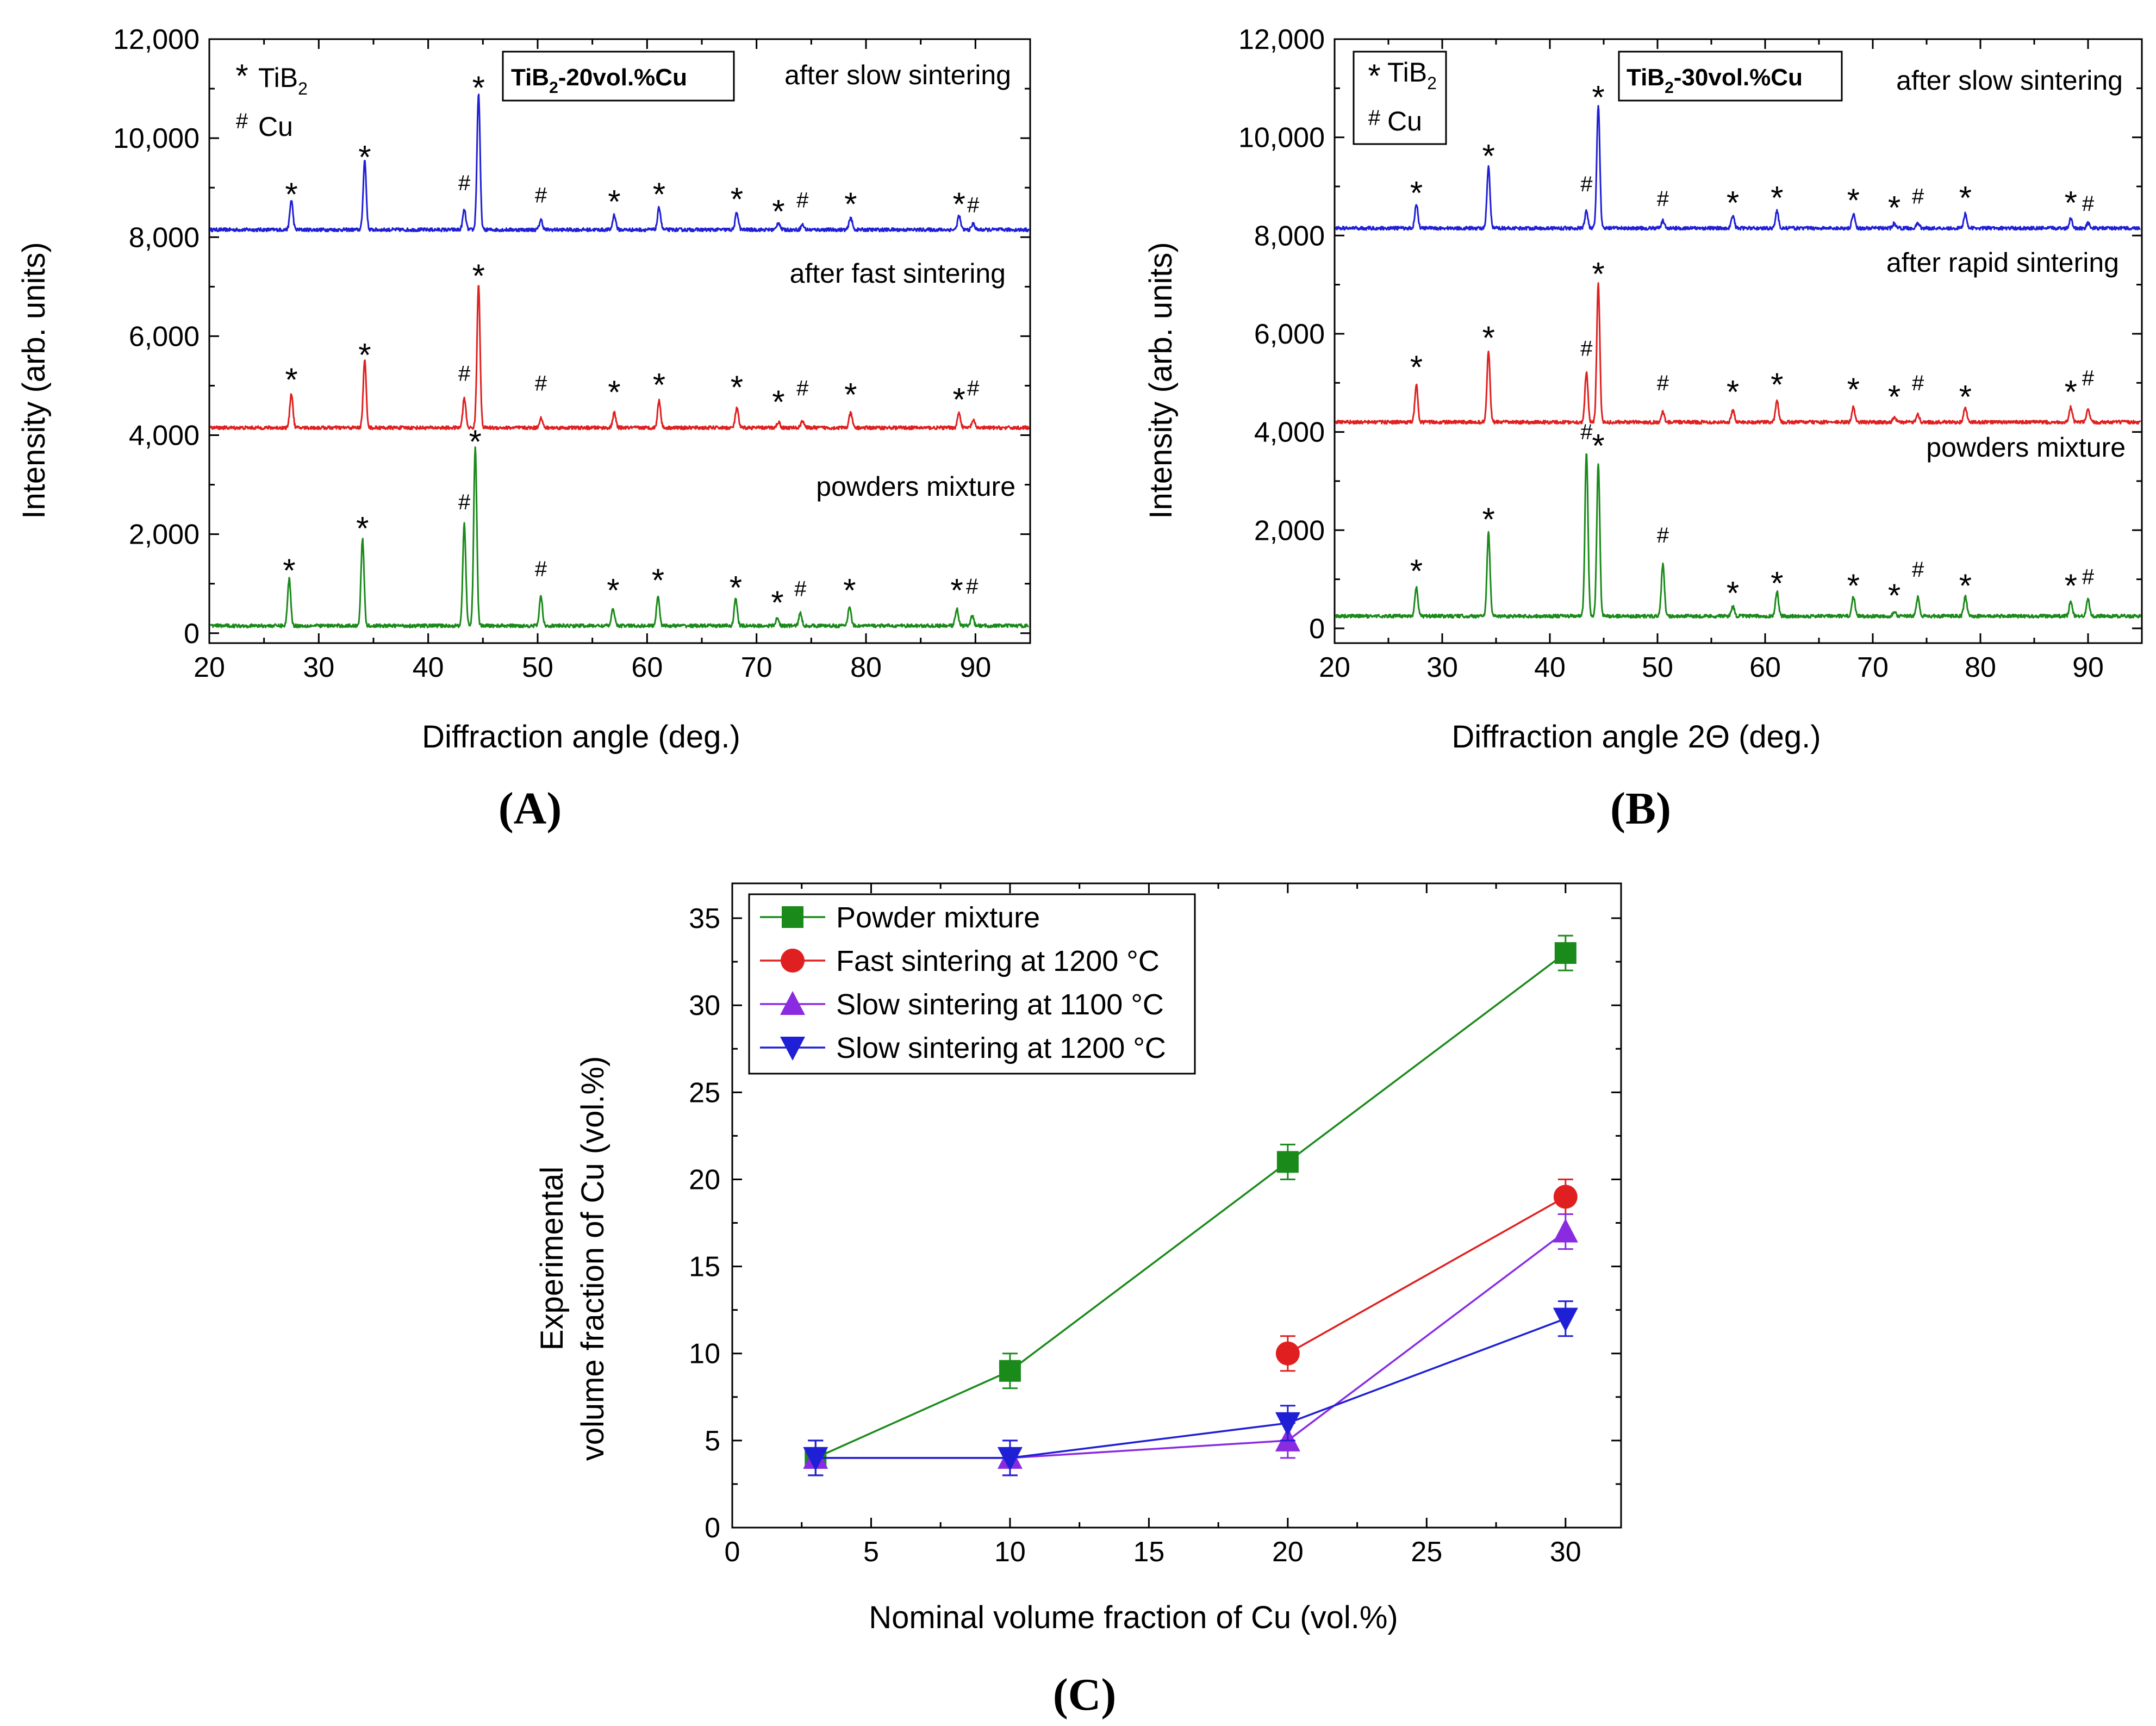  I want to click on sample-label: TiB2-20vol.%Cu, so click(599, 80).